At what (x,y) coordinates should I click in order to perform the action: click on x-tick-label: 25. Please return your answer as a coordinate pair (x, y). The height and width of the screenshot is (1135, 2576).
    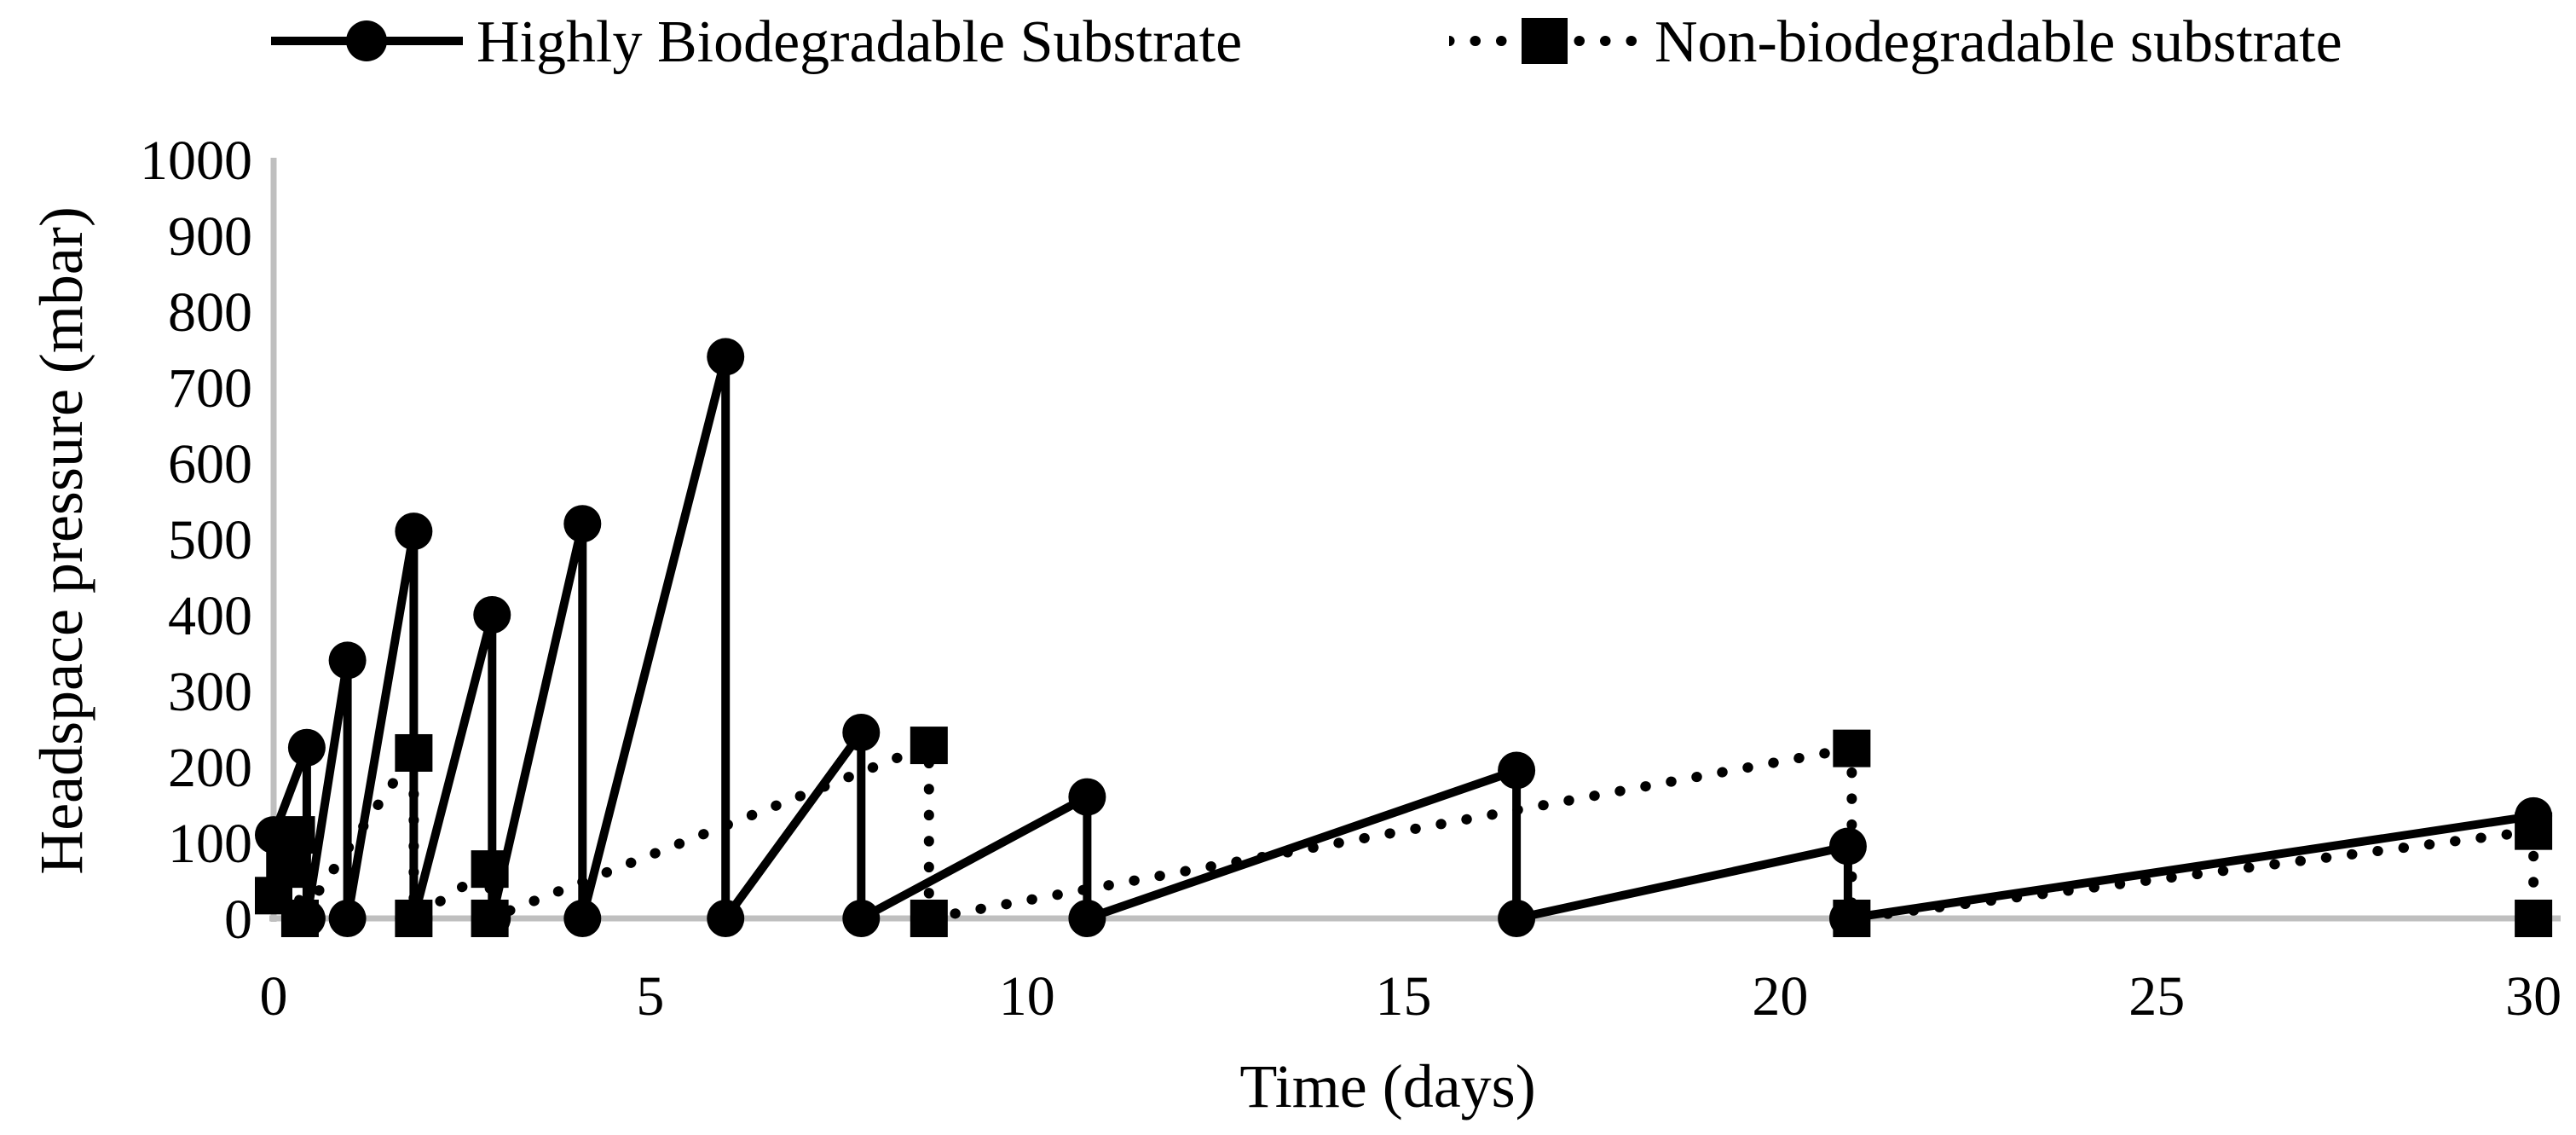
    Looking at the image, I should click on (2156, 996).